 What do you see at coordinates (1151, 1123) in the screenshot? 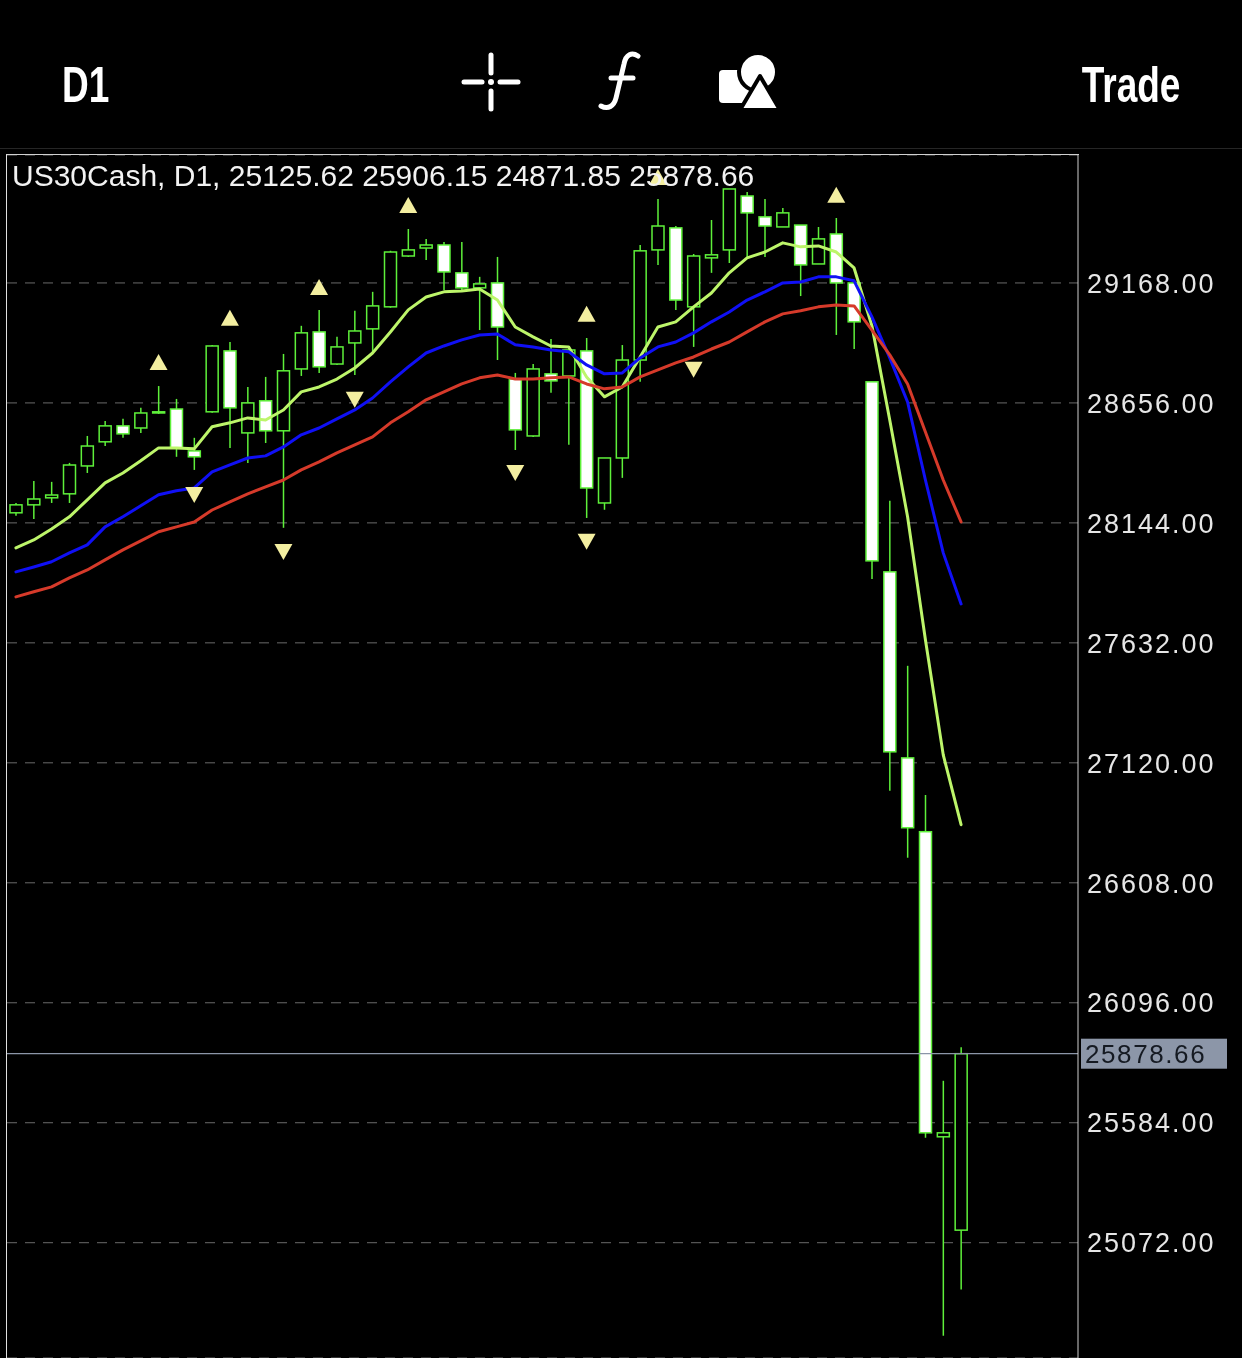
I see `y-tick-label: 25584.00` at bounding box center [1151, 1123].